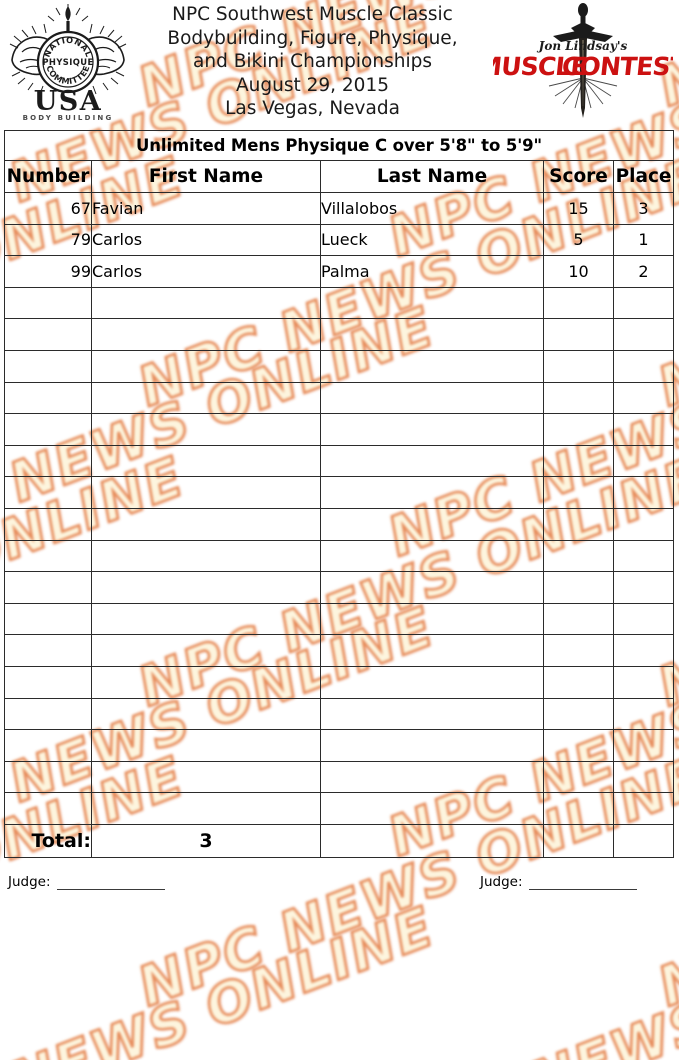  I want to click on cell-number: 67, so click(48, 208).